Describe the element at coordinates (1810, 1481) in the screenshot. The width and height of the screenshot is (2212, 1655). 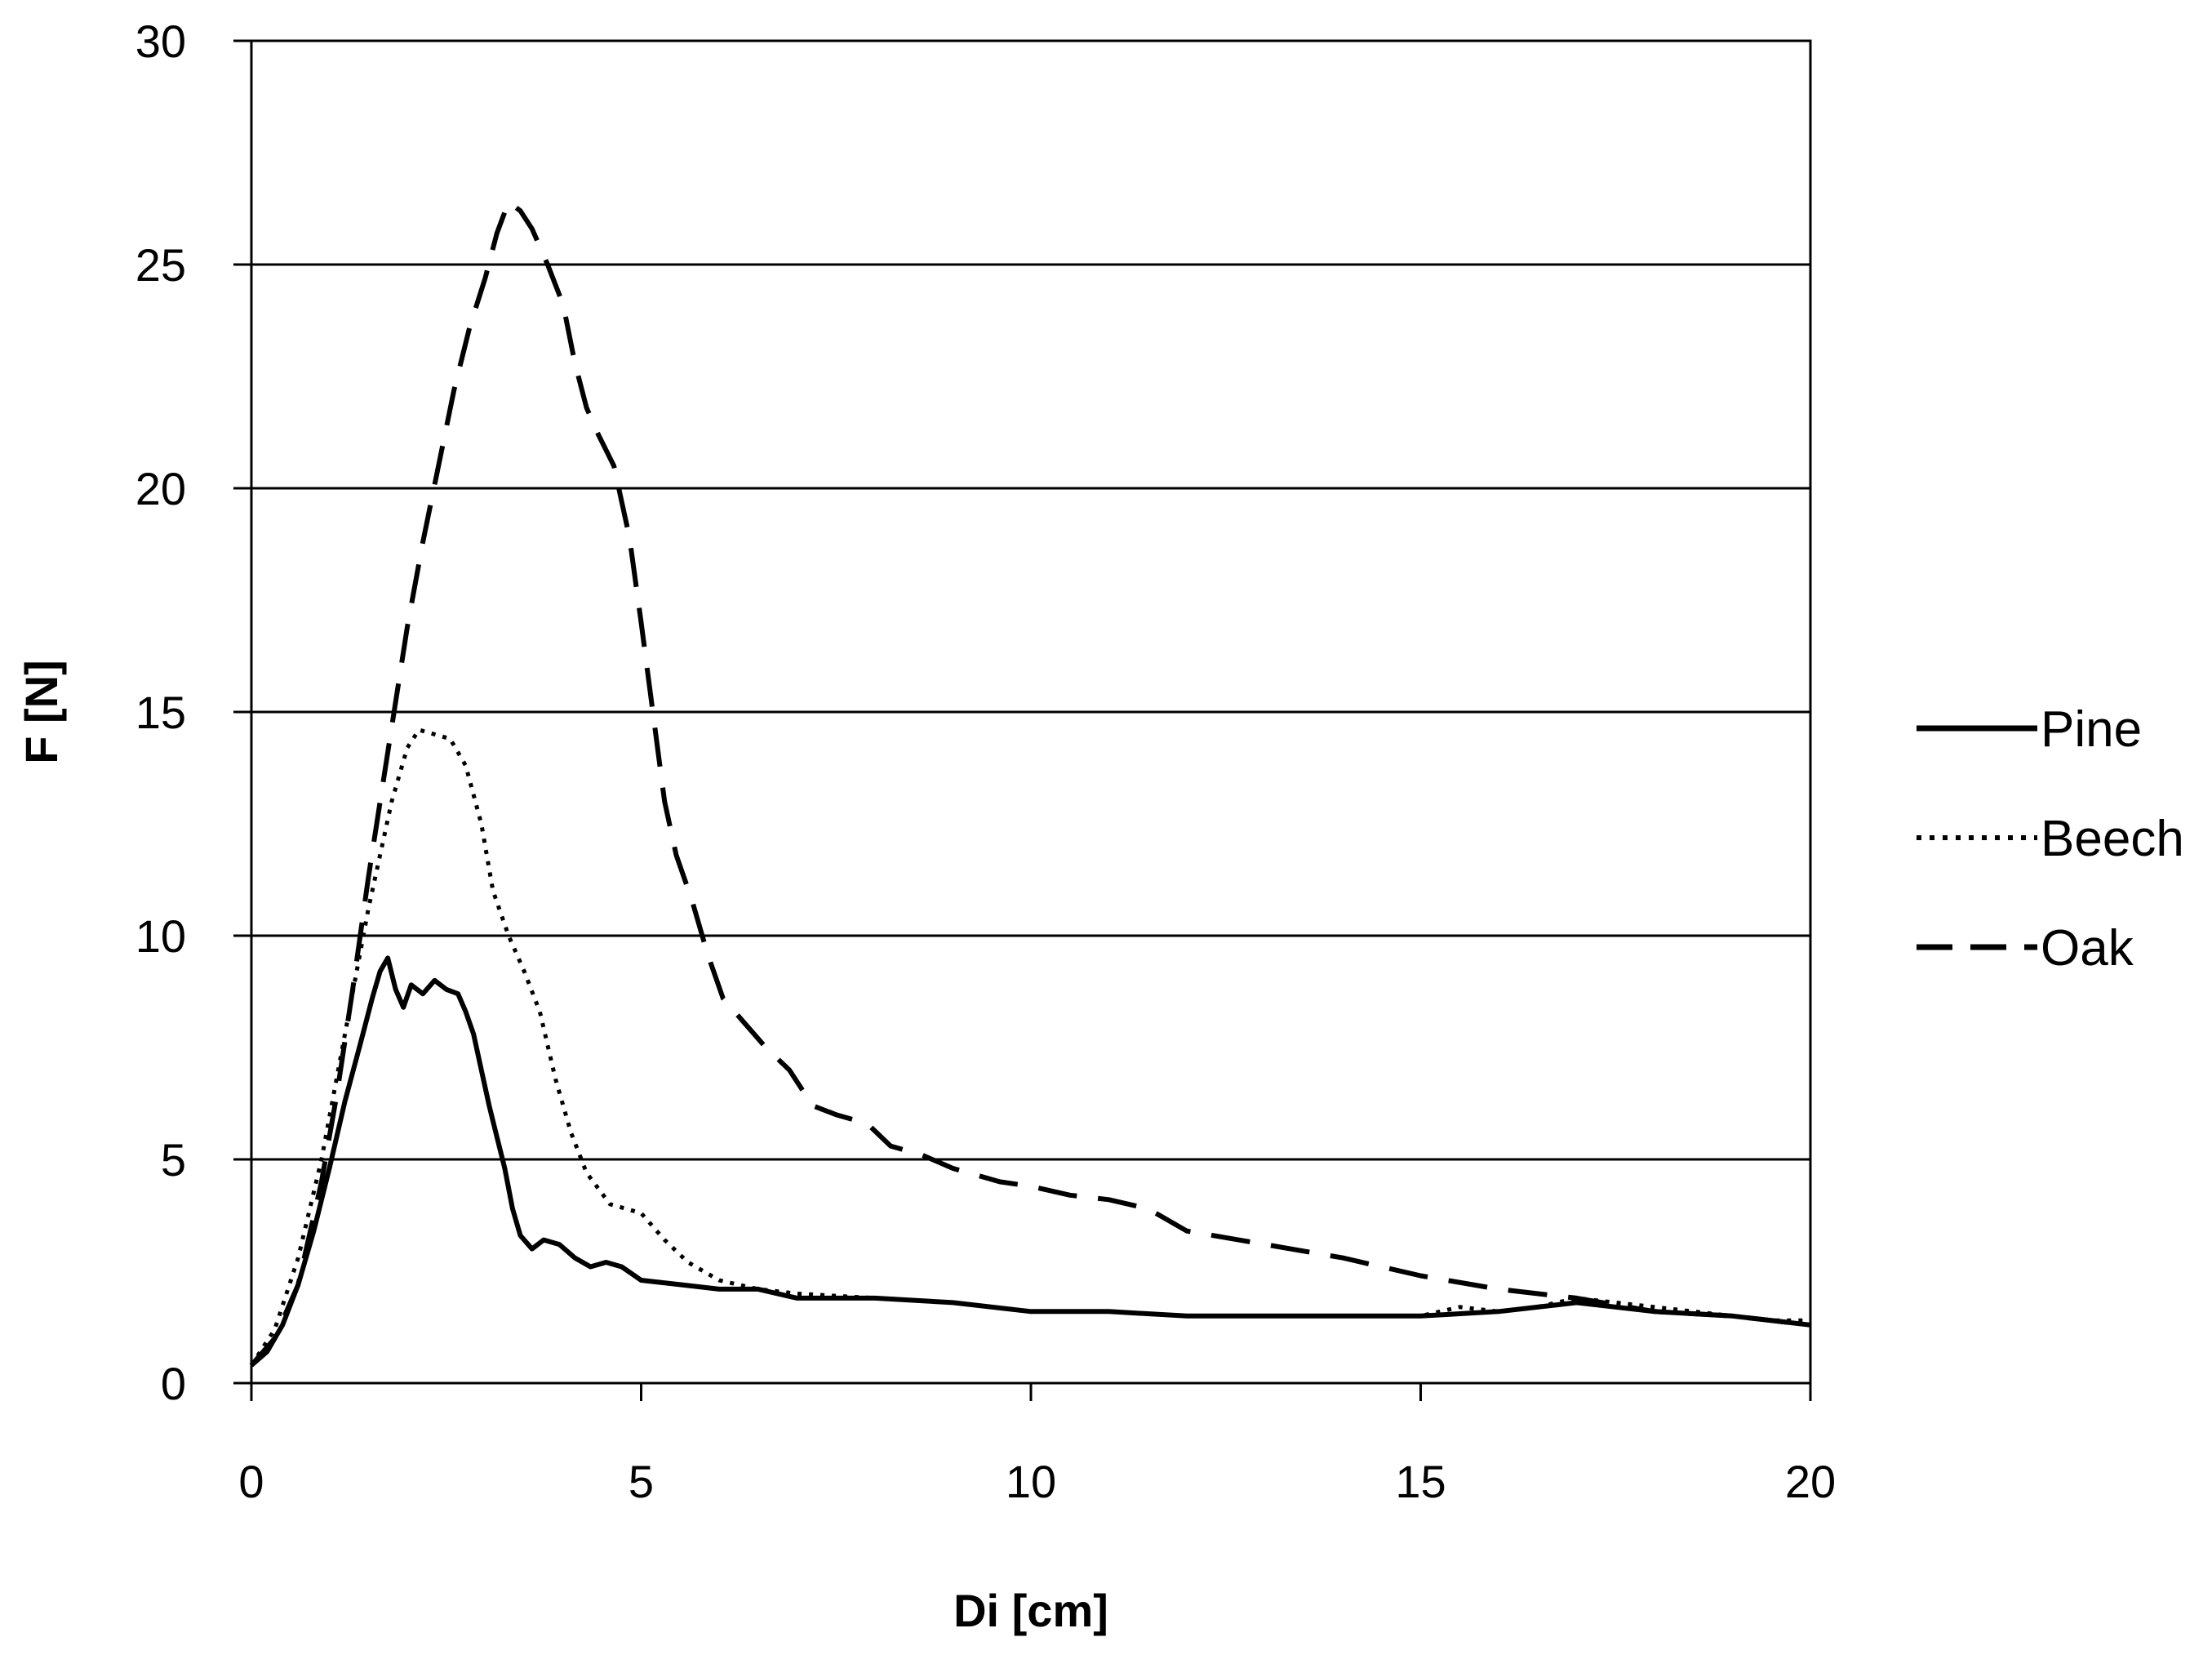
I see `x-tick-label: 20` at that location.